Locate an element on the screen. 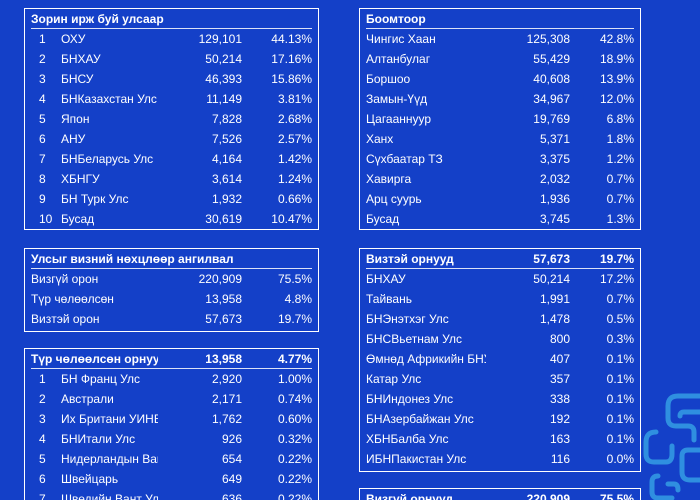  count: 7,828 is located at coordinates (226, 119).